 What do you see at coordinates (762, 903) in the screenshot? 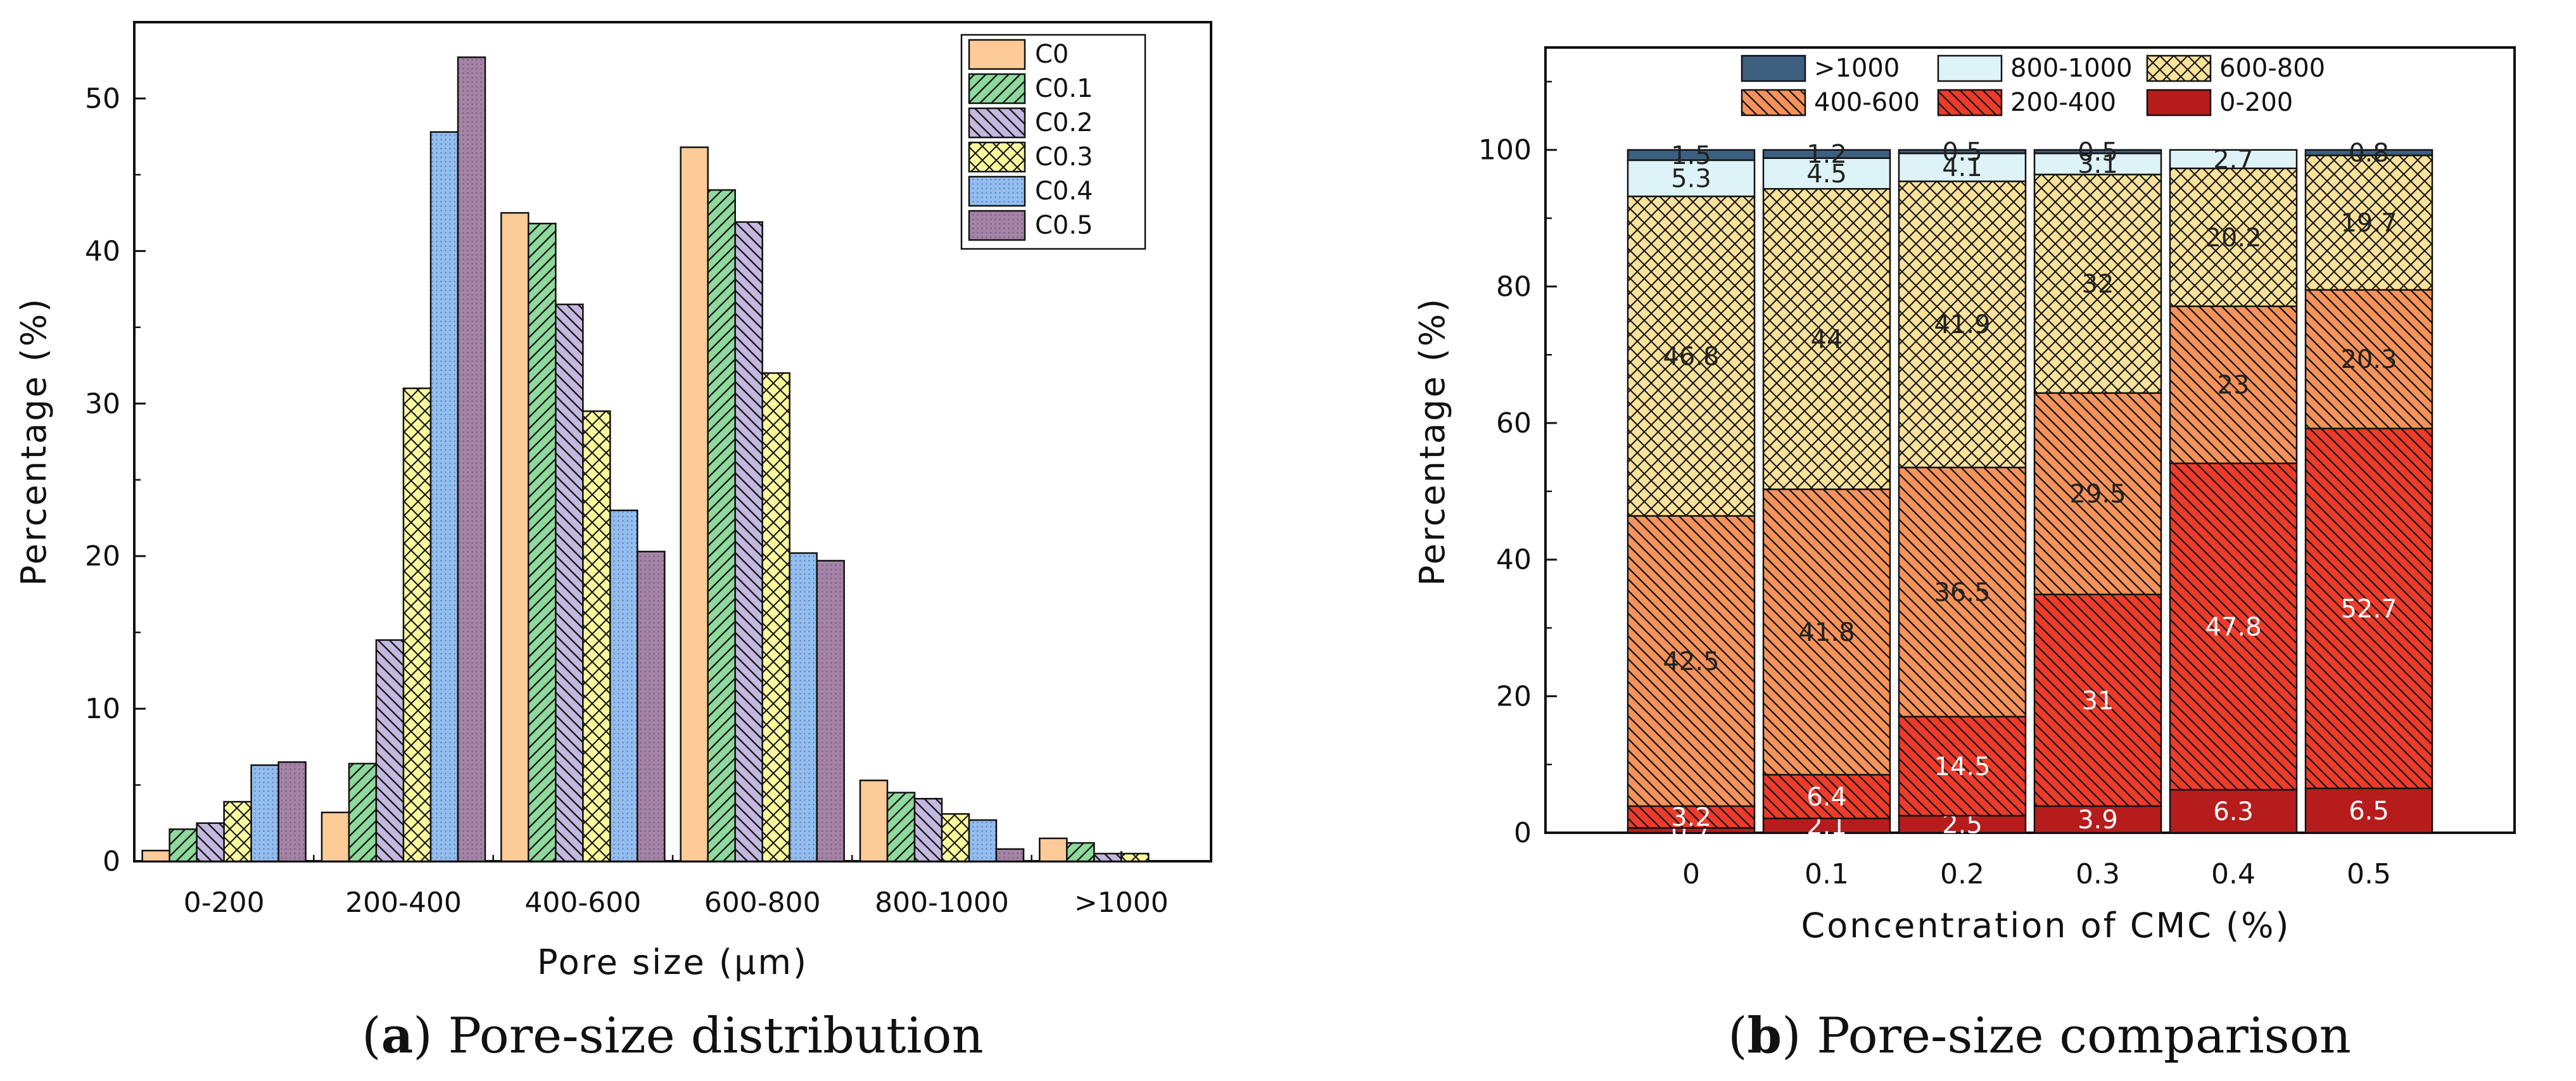
I see `chart-a-xtick-label: 600-800` at bounding box center [762, 903].